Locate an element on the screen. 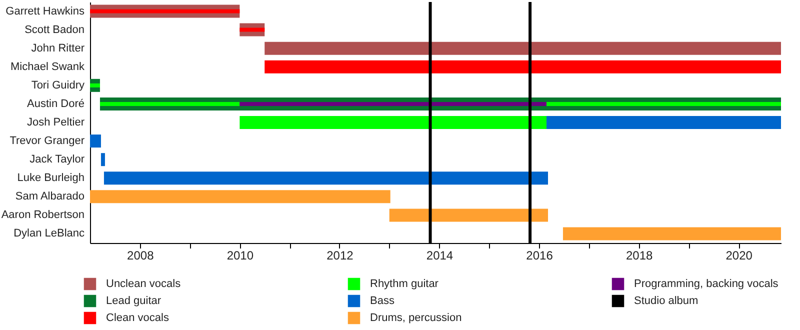 This screenshot has width=800, height=330. y-tick-label: Trevor Granger is located at coordinates (47, 141).